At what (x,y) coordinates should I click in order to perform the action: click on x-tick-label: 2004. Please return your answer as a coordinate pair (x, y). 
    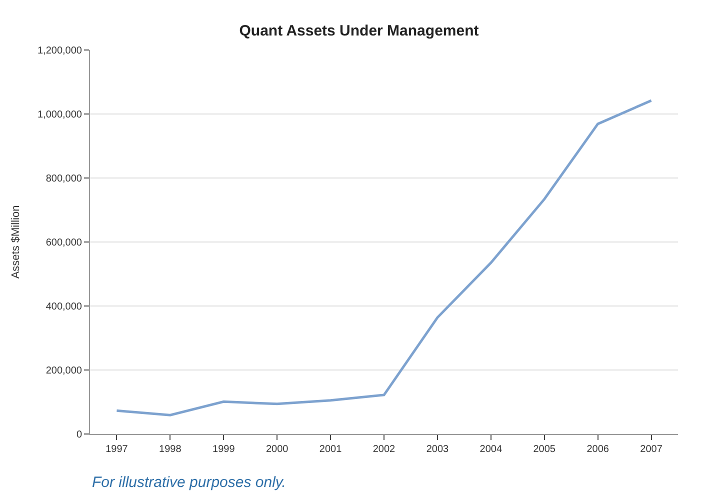
    Looking at the image, I should click on (491, 449).